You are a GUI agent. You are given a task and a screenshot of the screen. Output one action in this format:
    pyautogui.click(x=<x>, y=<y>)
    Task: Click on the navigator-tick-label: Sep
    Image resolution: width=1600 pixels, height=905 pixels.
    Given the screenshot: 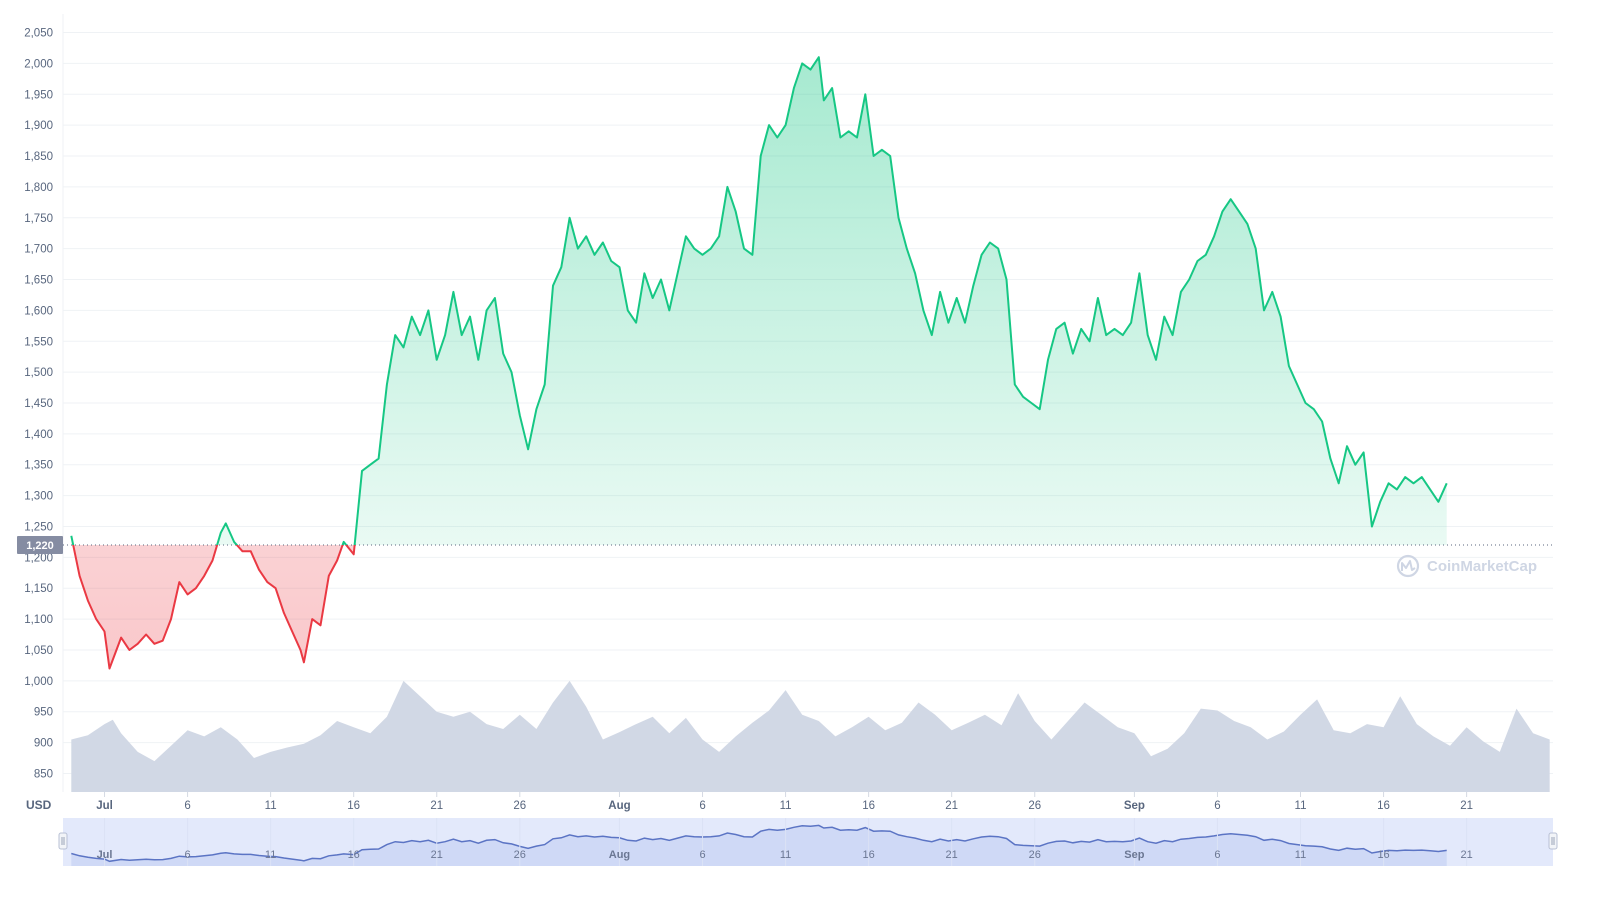 What is the action you would take?
    pyautogui.click(x=1134, y=855)
    